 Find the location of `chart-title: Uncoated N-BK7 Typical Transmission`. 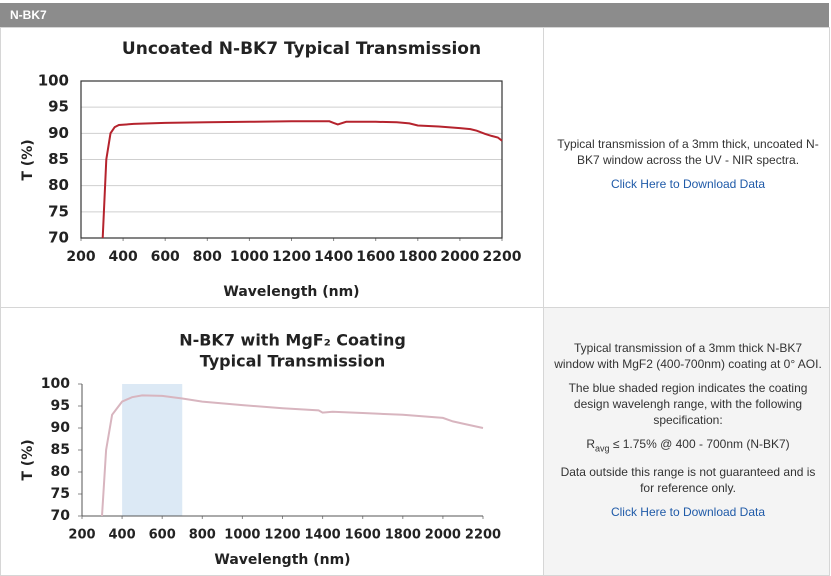

chart-title: Uncoated N-BK7 Typical Transmission is located at coordinates (301, 49).